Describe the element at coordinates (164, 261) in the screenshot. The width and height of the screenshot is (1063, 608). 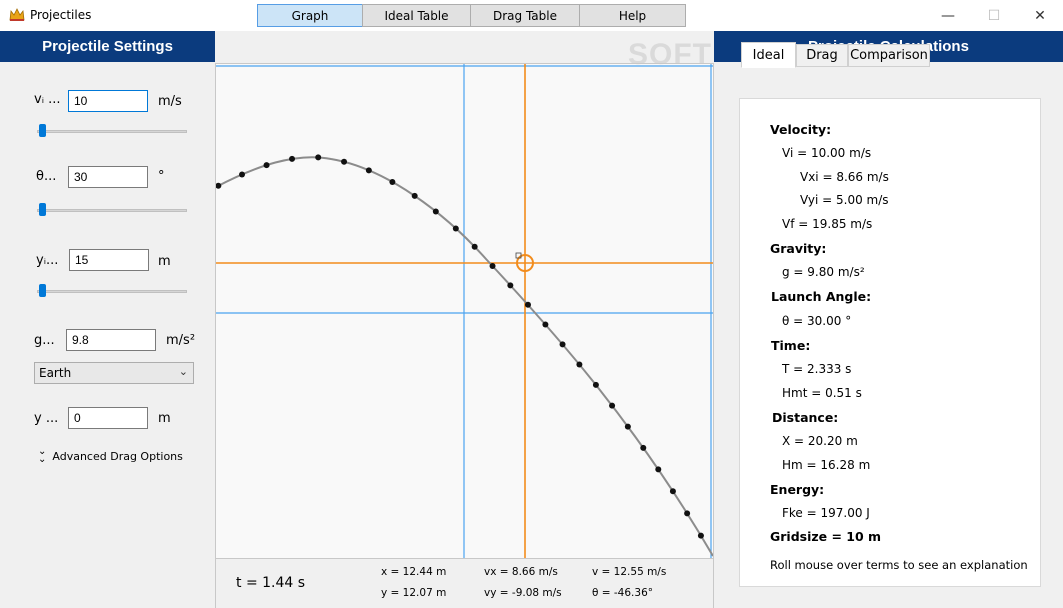
I see `height-unit: m` at that location.